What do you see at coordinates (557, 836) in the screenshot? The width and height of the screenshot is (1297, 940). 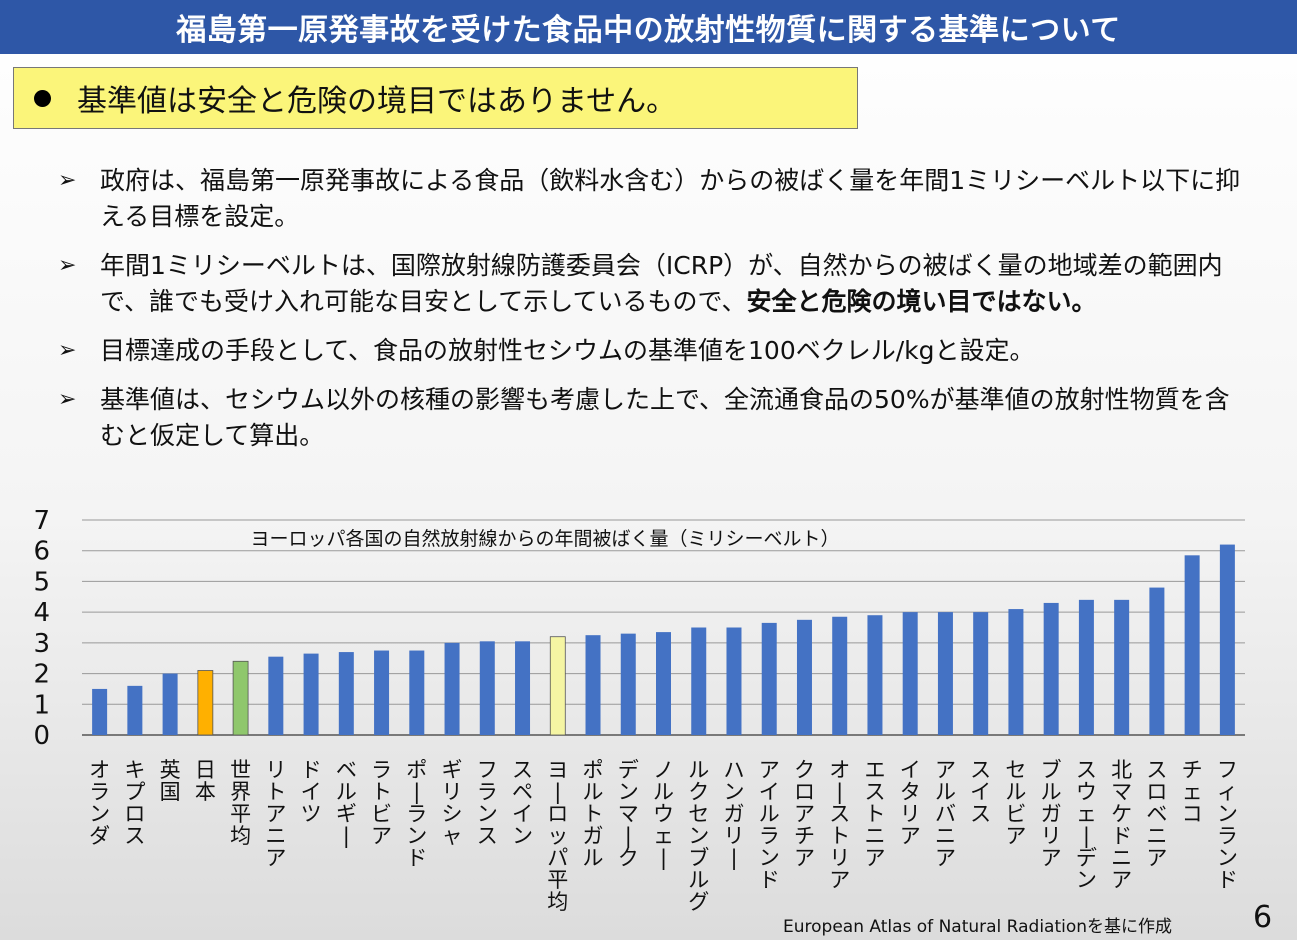 I see `x-tick-label: ヨ|ロッパ平均` at bounding box center [557, 836].